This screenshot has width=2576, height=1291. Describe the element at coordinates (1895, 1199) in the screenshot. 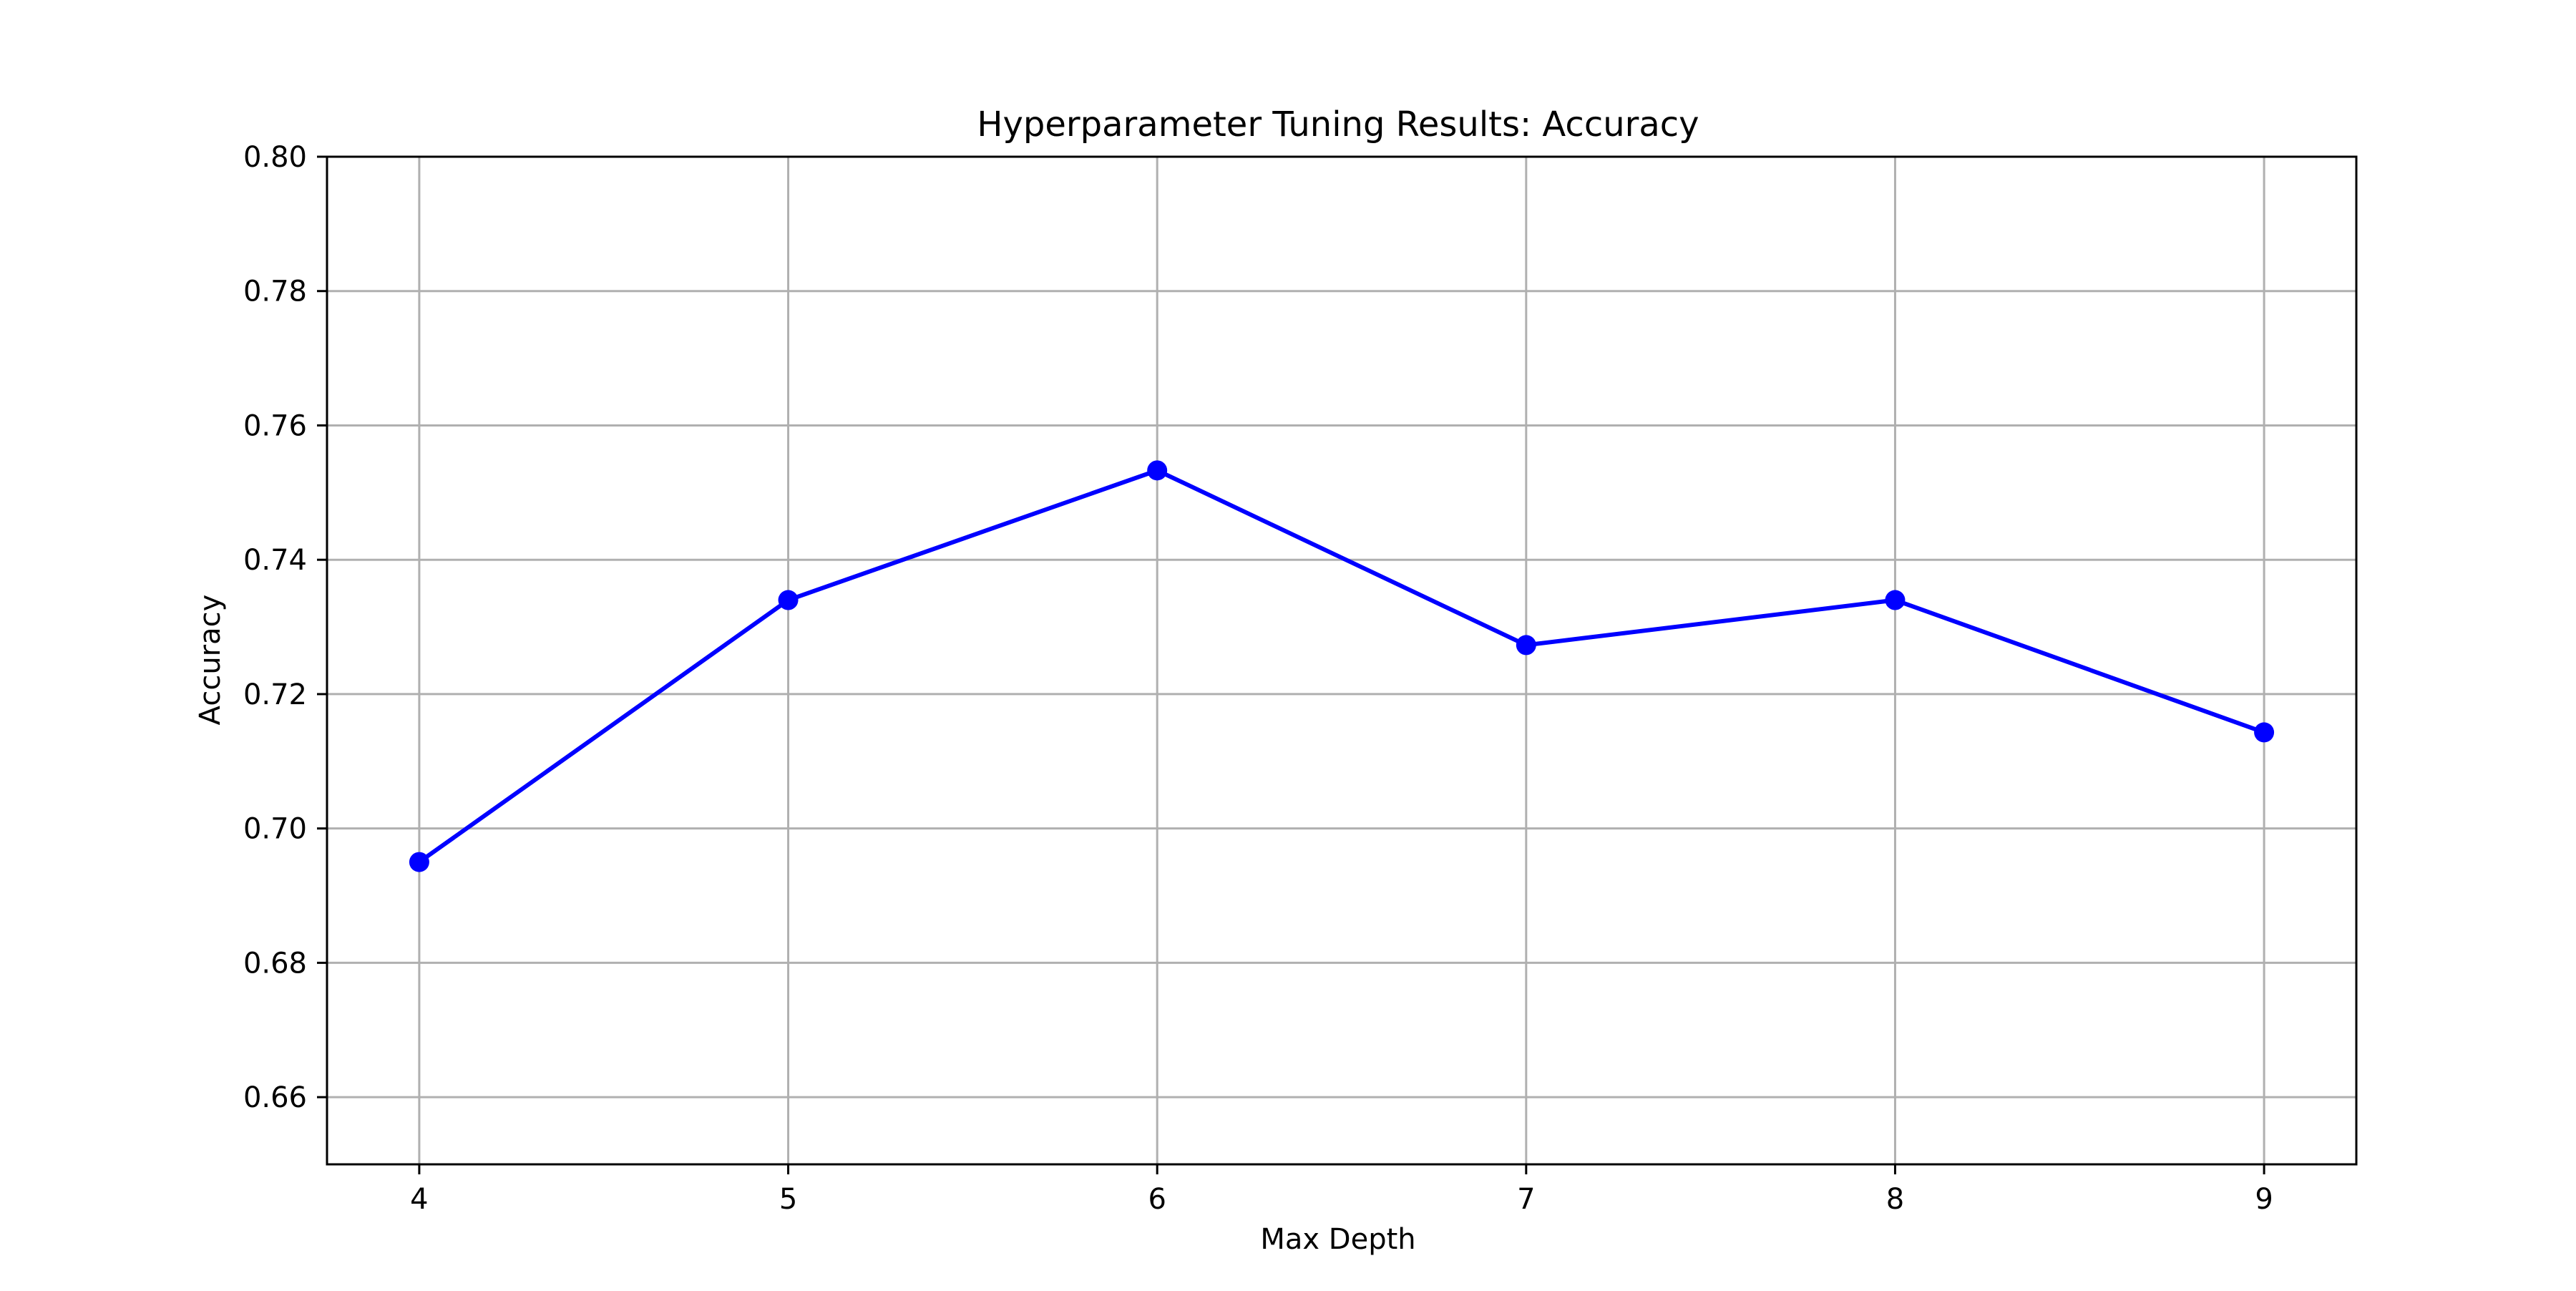

I see `x-tick-label: 8` at that location.